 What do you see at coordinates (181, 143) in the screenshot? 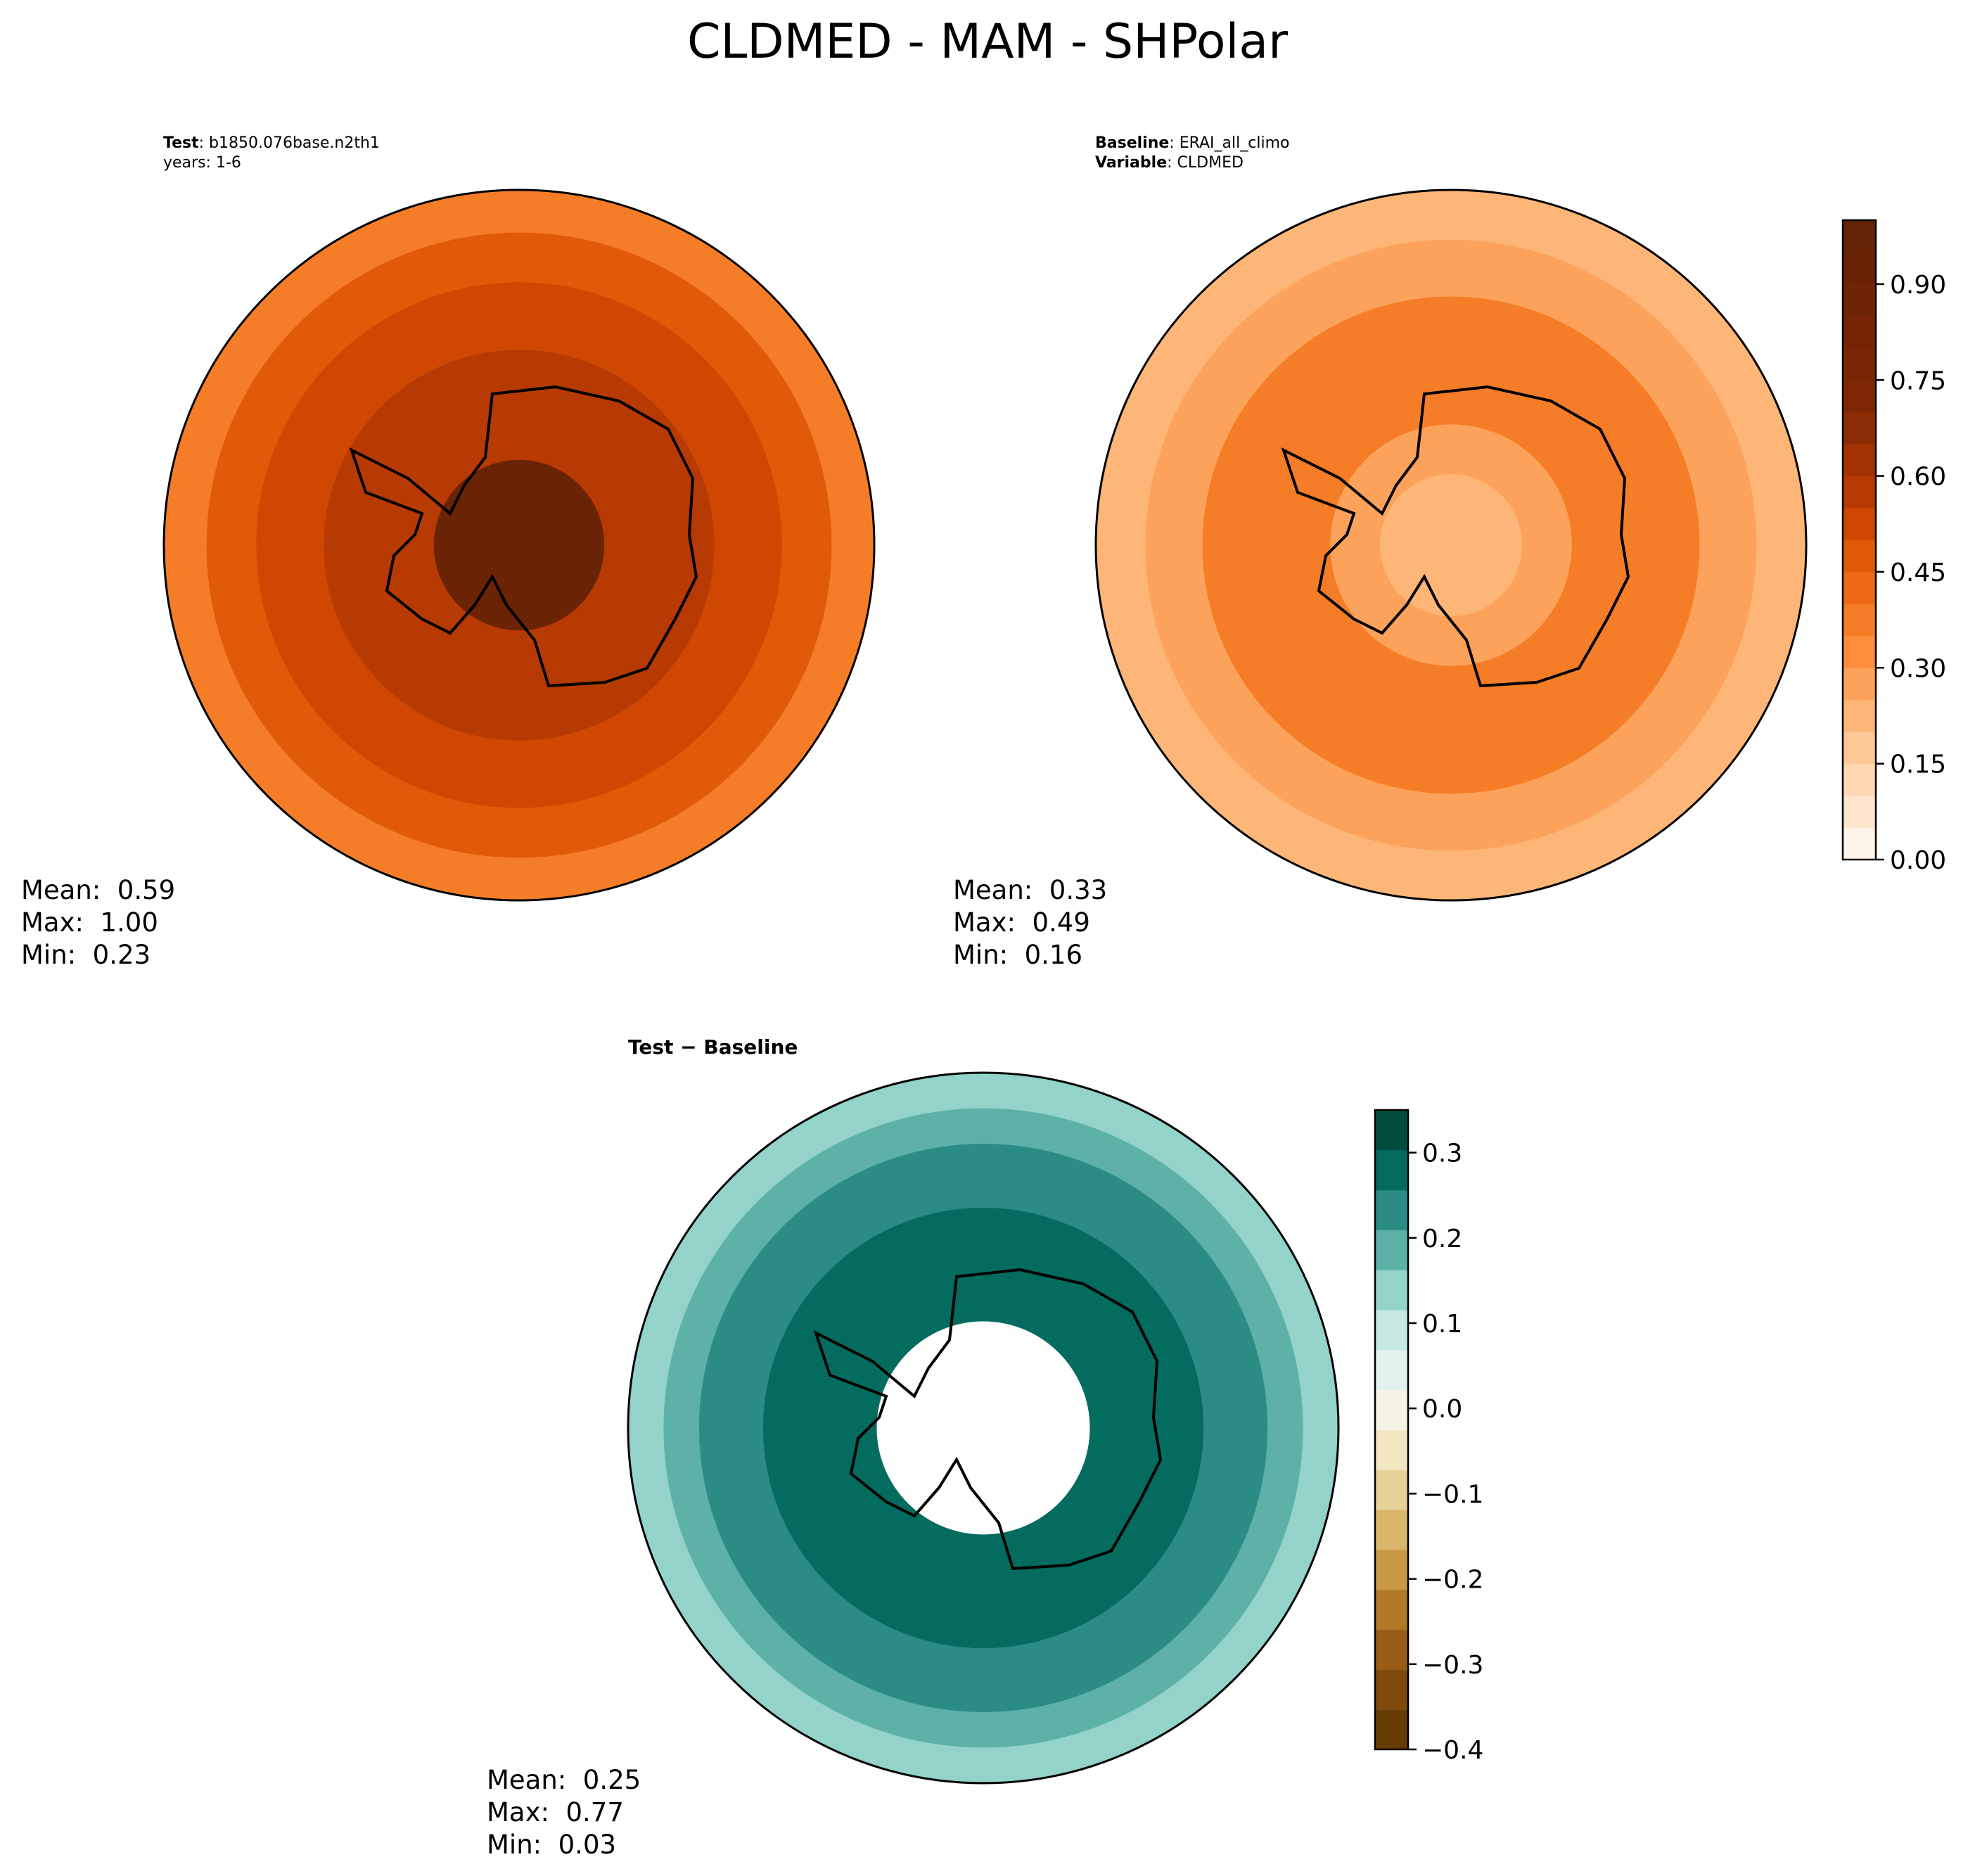
I see `test-label: Test` at bounding box center [181, 143].